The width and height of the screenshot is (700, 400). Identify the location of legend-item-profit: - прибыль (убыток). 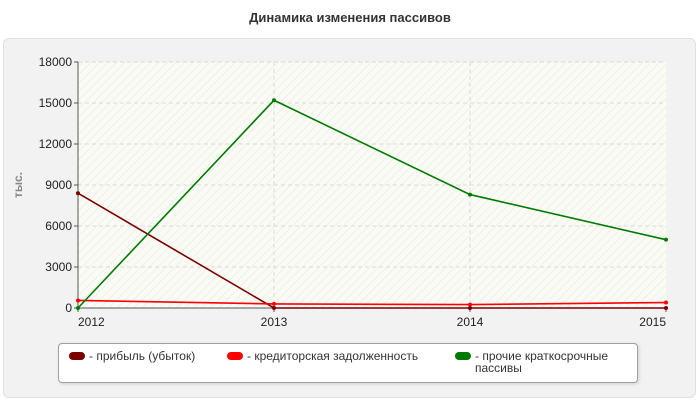
(132, 356).